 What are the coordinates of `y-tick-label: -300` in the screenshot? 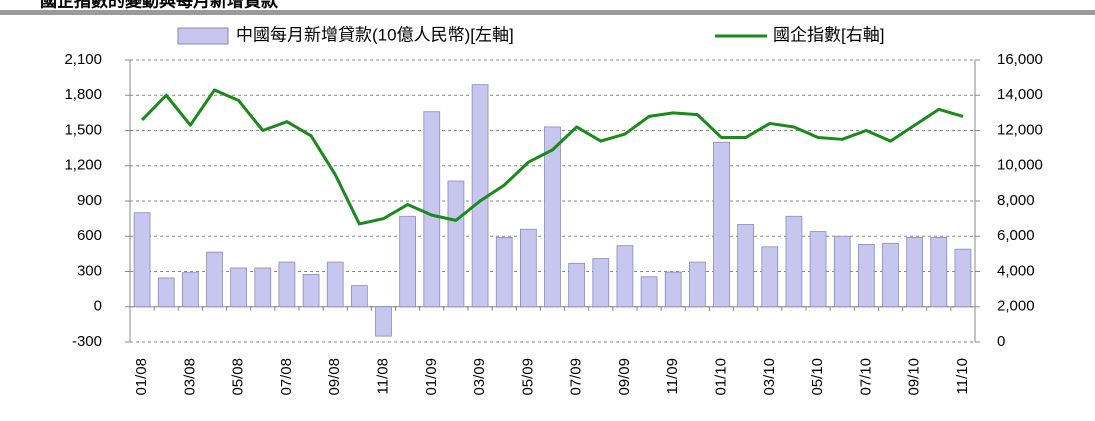 It's located at (87, 341).